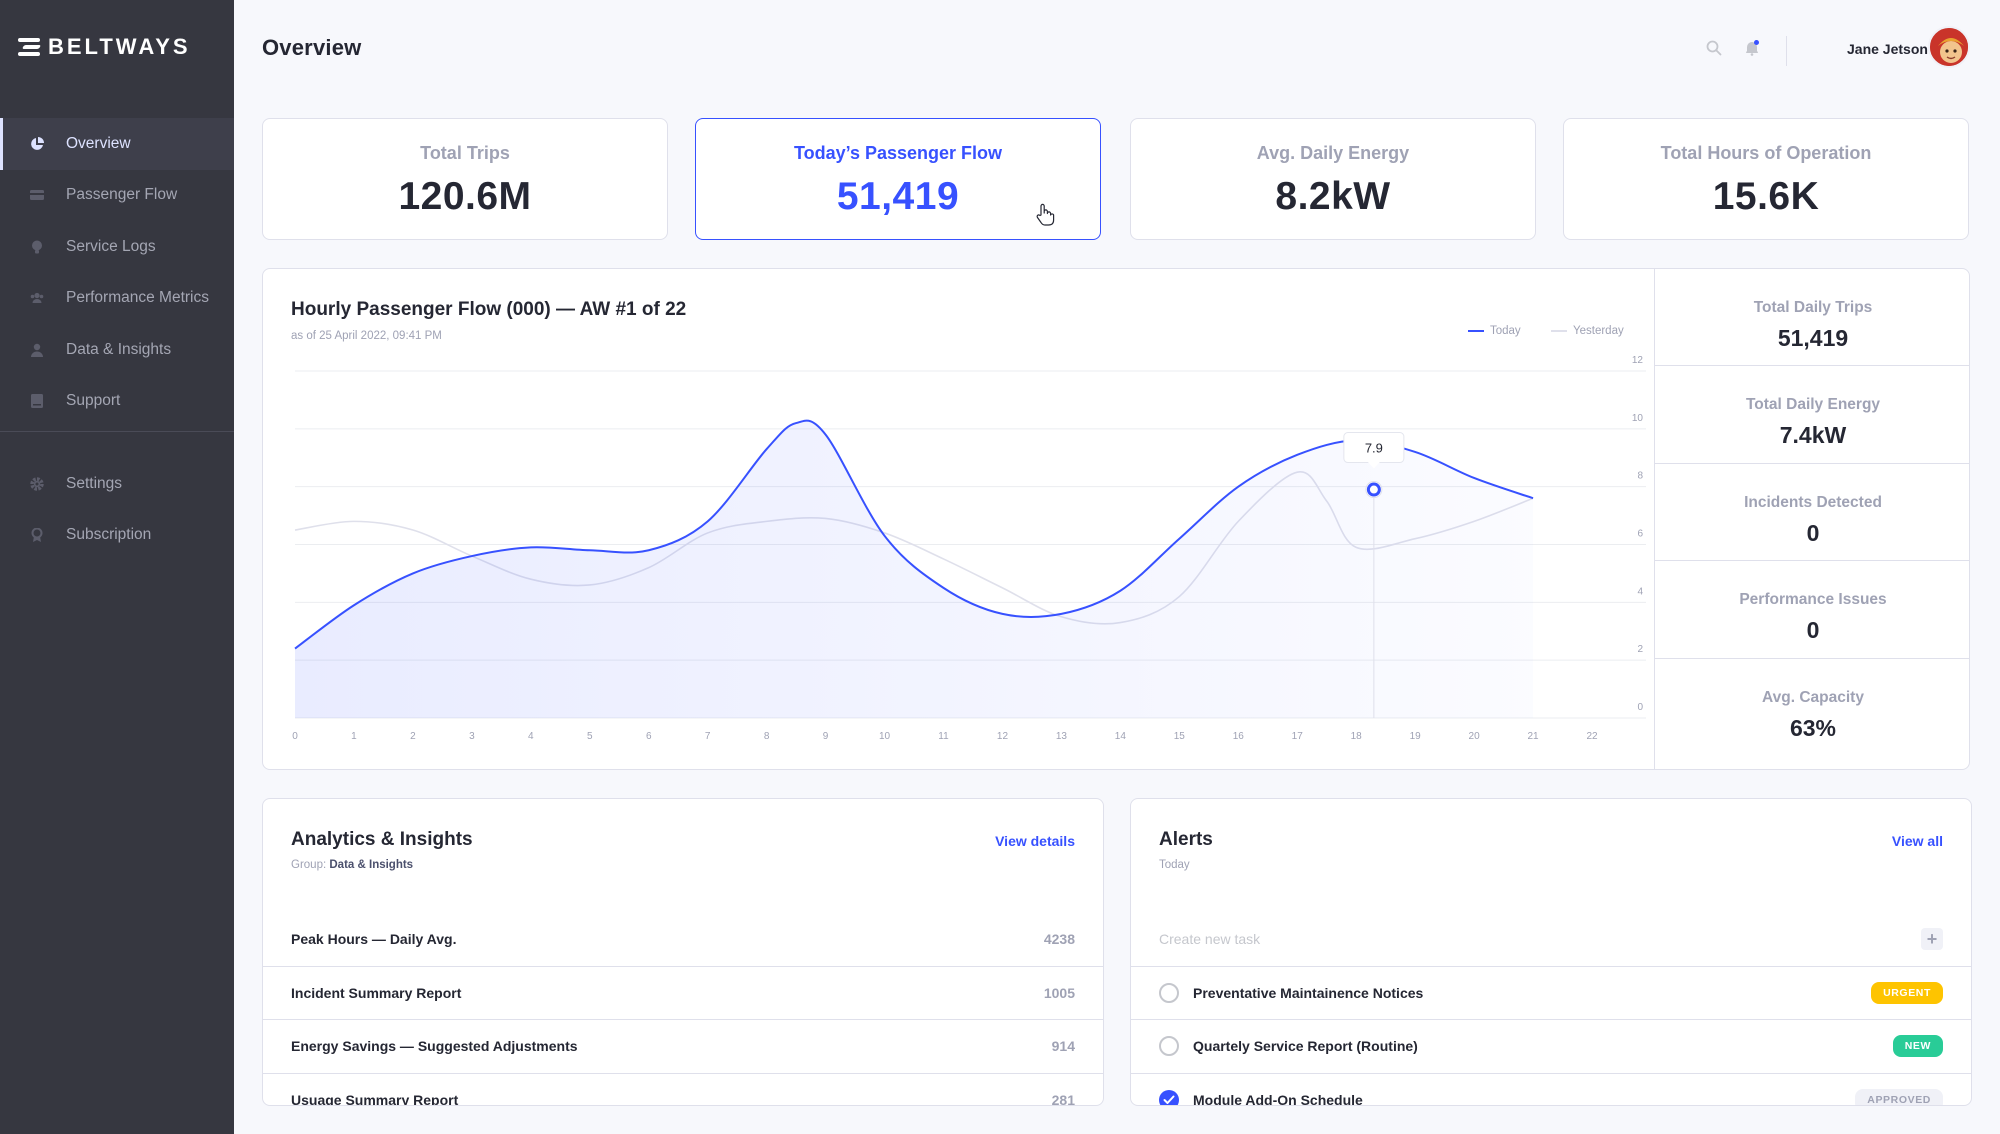  What do you see at coordinates (37, 143) in the screenshot?
I see `pie-chart-icon` at bounding box center [37, 143].